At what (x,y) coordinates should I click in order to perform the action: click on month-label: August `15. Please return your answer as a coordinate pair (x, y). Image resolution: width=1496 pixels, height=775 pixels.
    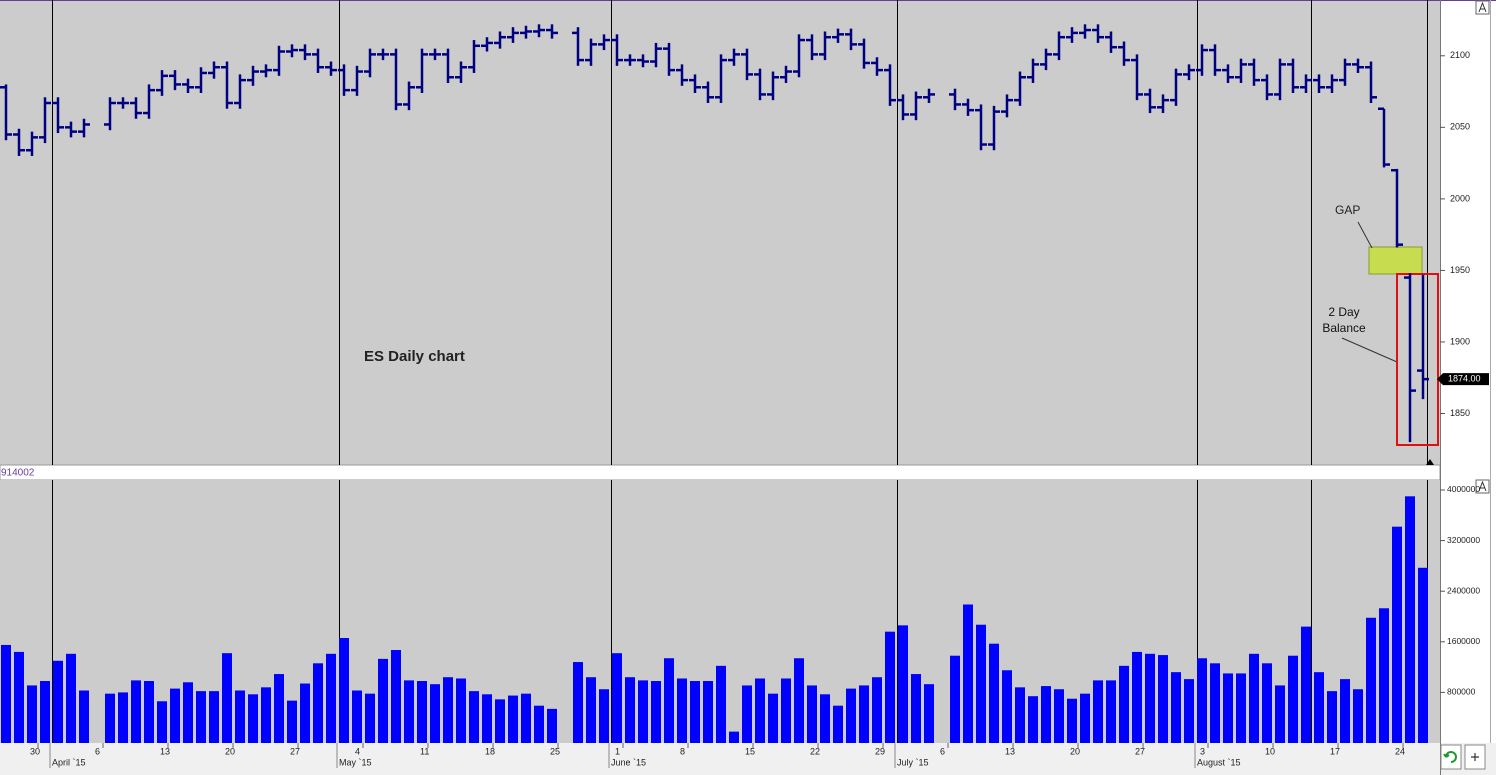
    Looking at the image, I should click on (1219, 762).